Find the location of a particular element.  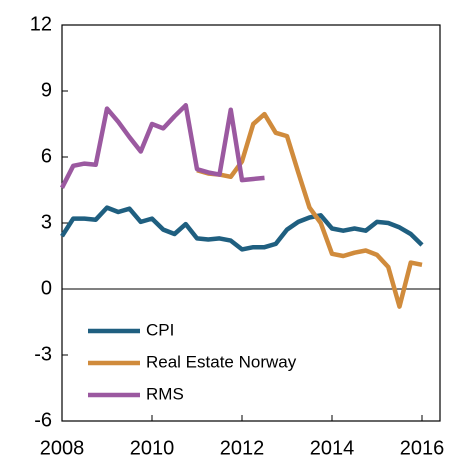

y-tick-label: 0 is located at coordinates (46, 288).